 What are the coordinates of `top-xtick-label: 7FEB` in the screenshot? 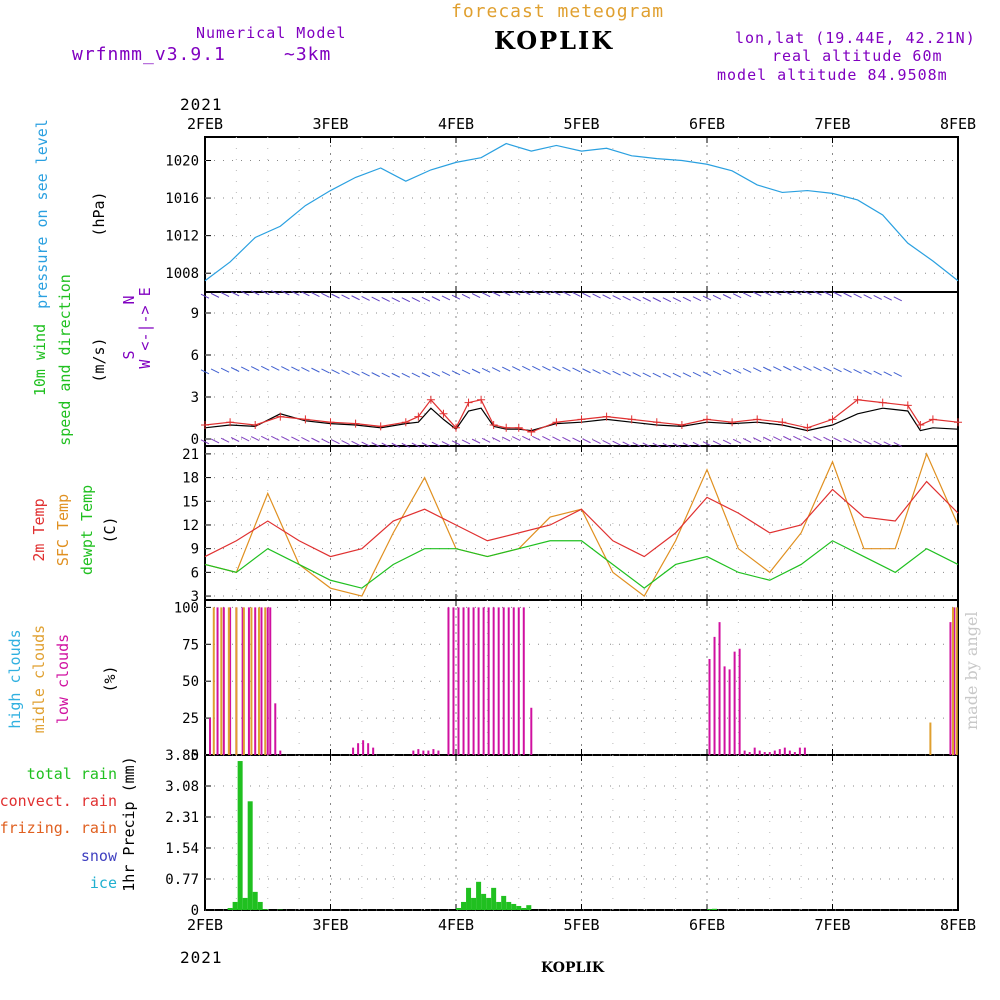 It's located at (832, 124).